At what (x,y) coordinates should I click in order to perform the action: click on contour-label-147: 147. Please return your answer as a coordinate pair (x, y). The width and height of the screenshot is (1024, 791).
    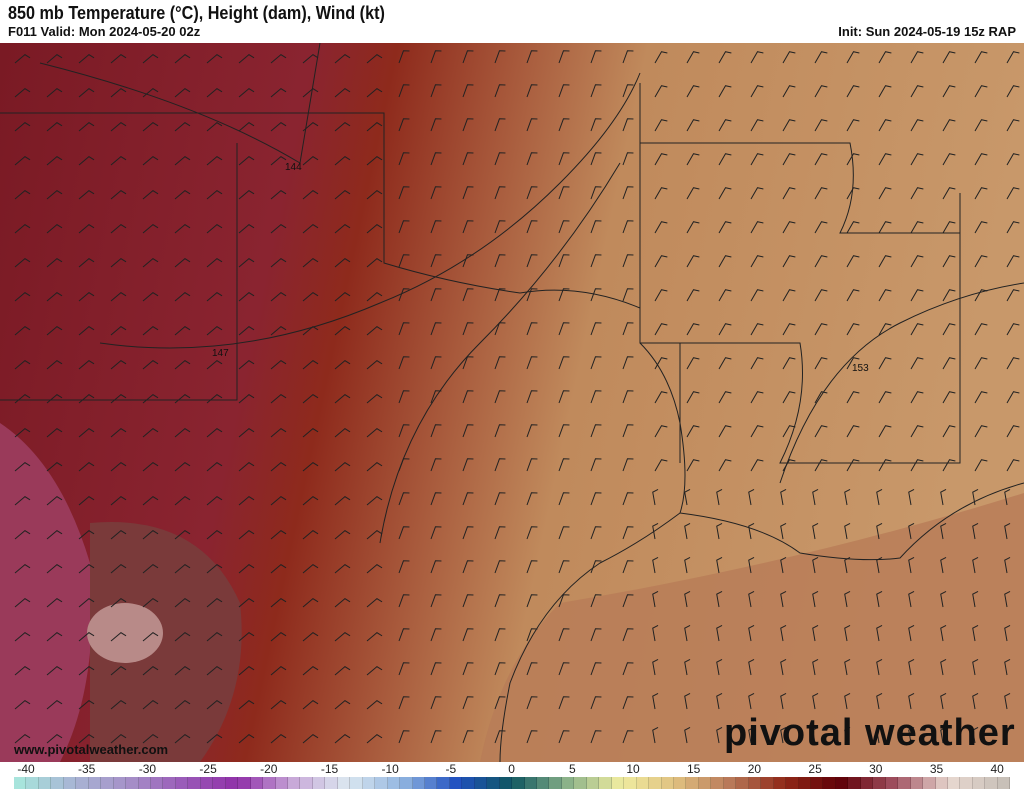
    Looking at the image, I should click on (220, 353).